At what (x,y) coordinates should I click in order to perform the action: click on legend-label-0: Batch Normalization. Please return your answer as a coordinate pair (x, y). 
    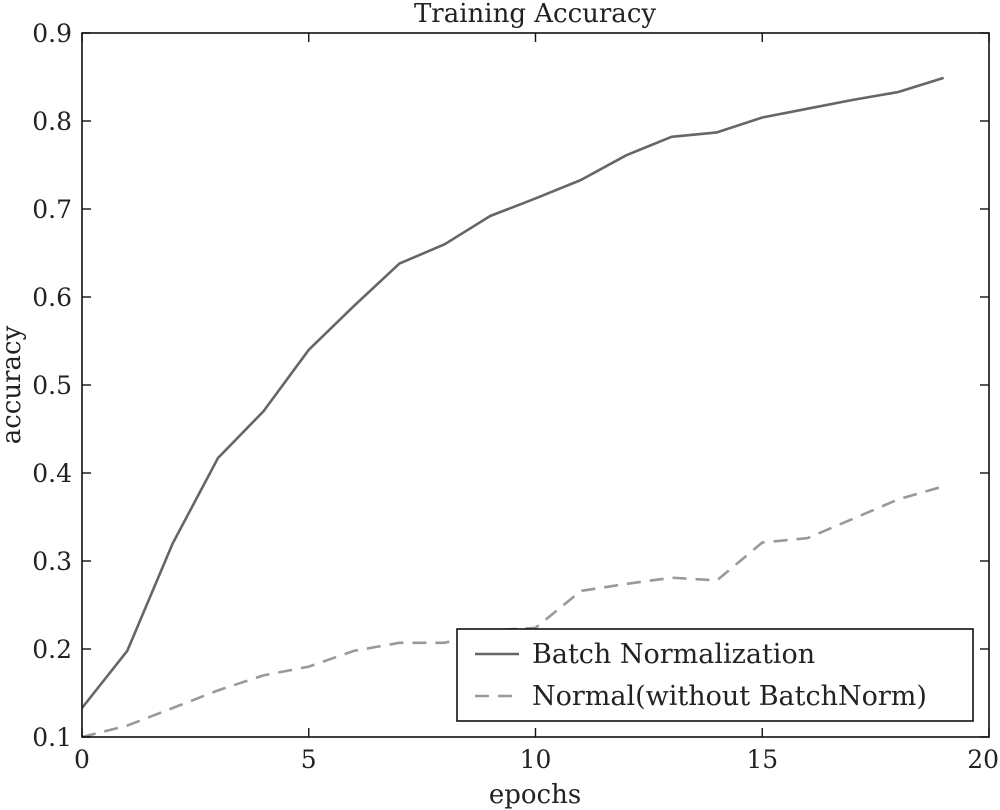
    Looking at the image, I should click on (673, 654).